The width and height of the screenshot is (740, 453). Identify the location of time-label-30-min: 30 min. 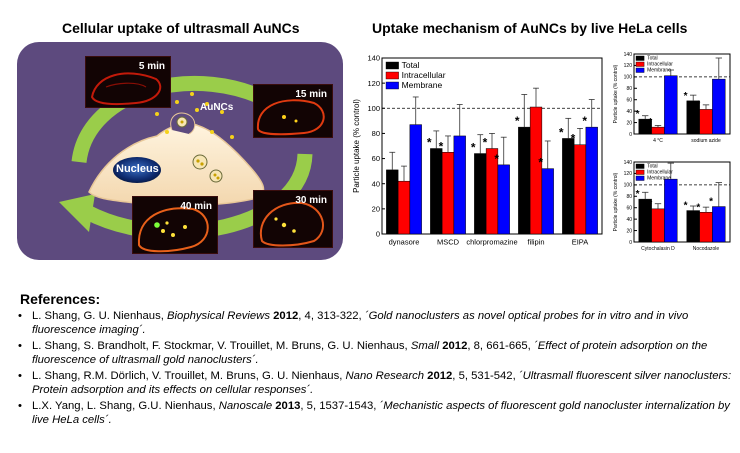
(311, 200).